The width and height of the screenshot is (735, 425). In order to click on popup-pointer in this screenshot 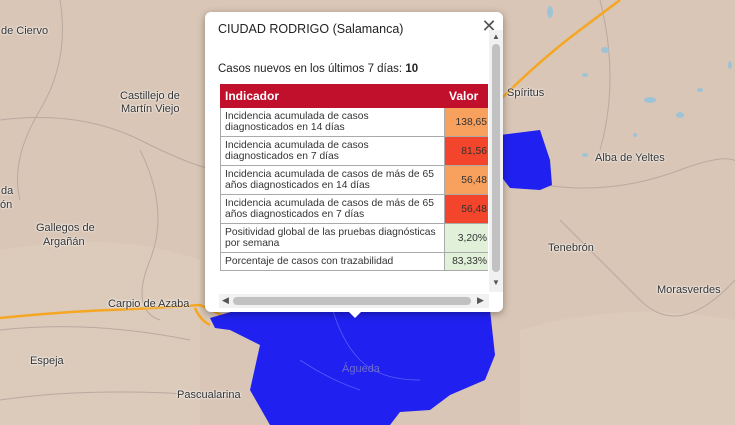, I will do `click(355, 313)`.